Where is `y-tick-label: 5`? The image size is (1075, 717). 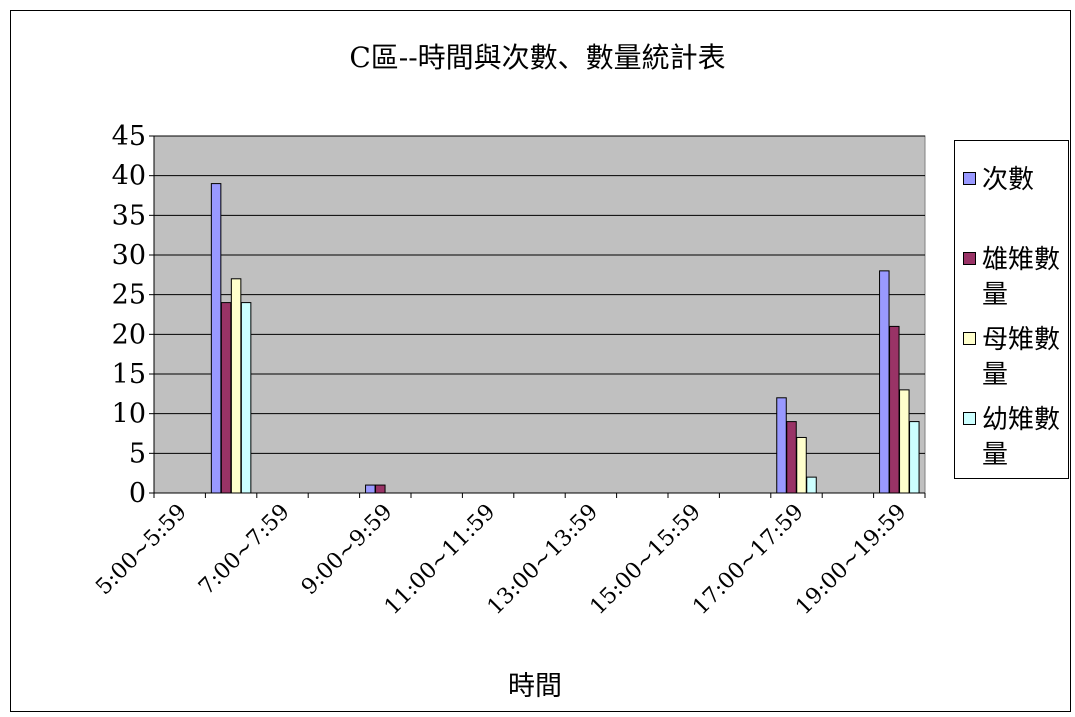
y-tick-label: 5 is located at coordinates (137, 453).